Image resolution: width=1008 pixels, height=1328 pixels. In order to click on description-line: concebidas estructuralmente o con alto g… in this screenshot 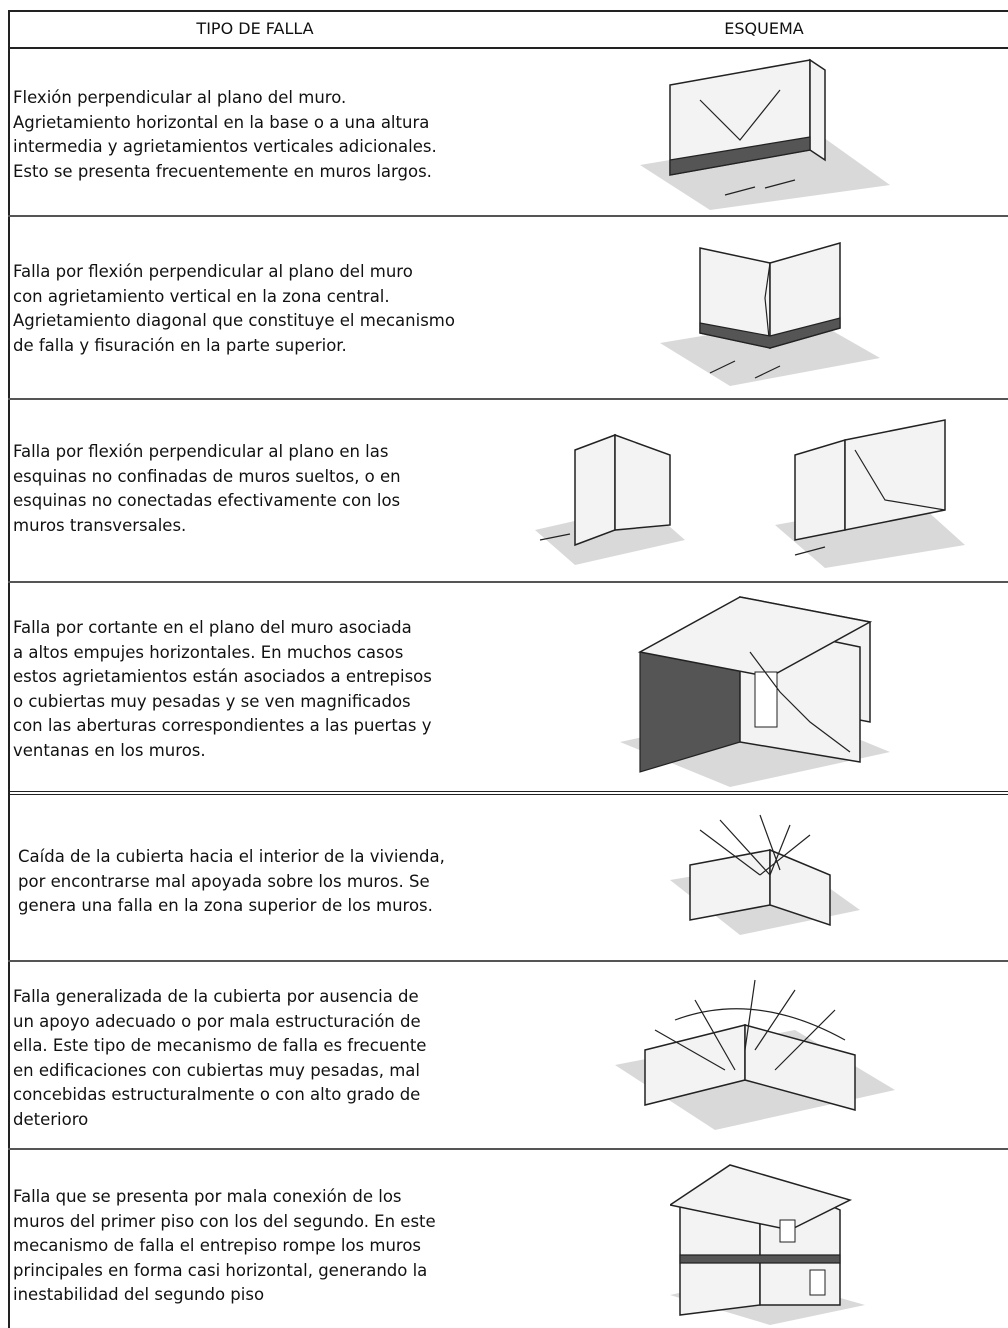, I will do `click(217, 1094)`.